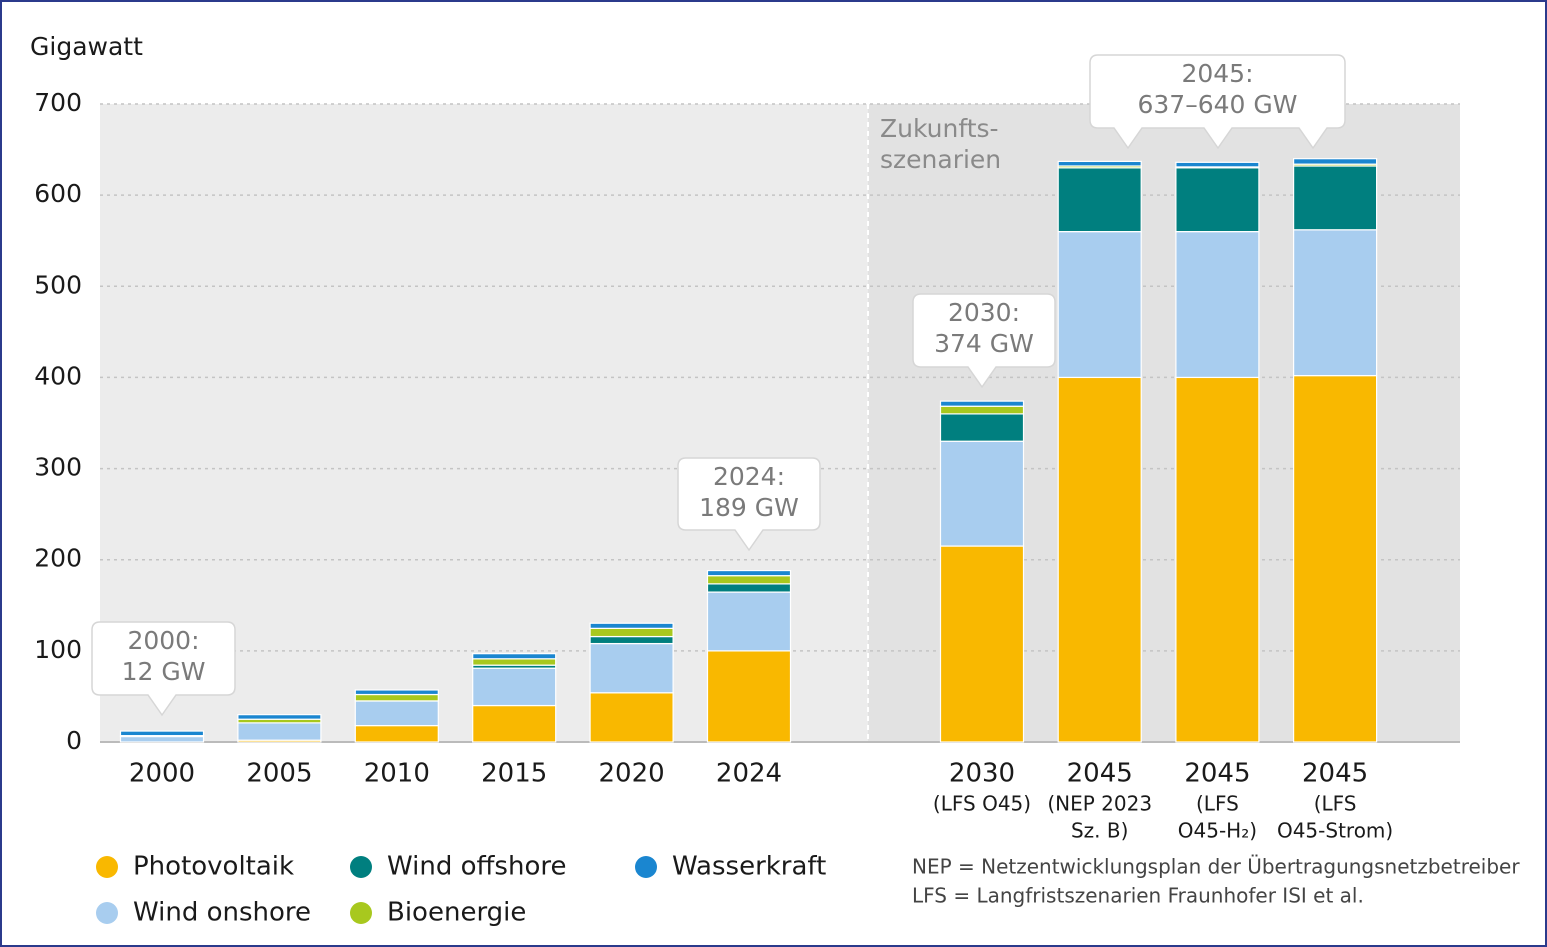 This screenshot has width=1547, height=947. Describe the element at coordinates (1217, 831) in the screenshot. I see `x-tick-label: O45-H₂)` at that location.